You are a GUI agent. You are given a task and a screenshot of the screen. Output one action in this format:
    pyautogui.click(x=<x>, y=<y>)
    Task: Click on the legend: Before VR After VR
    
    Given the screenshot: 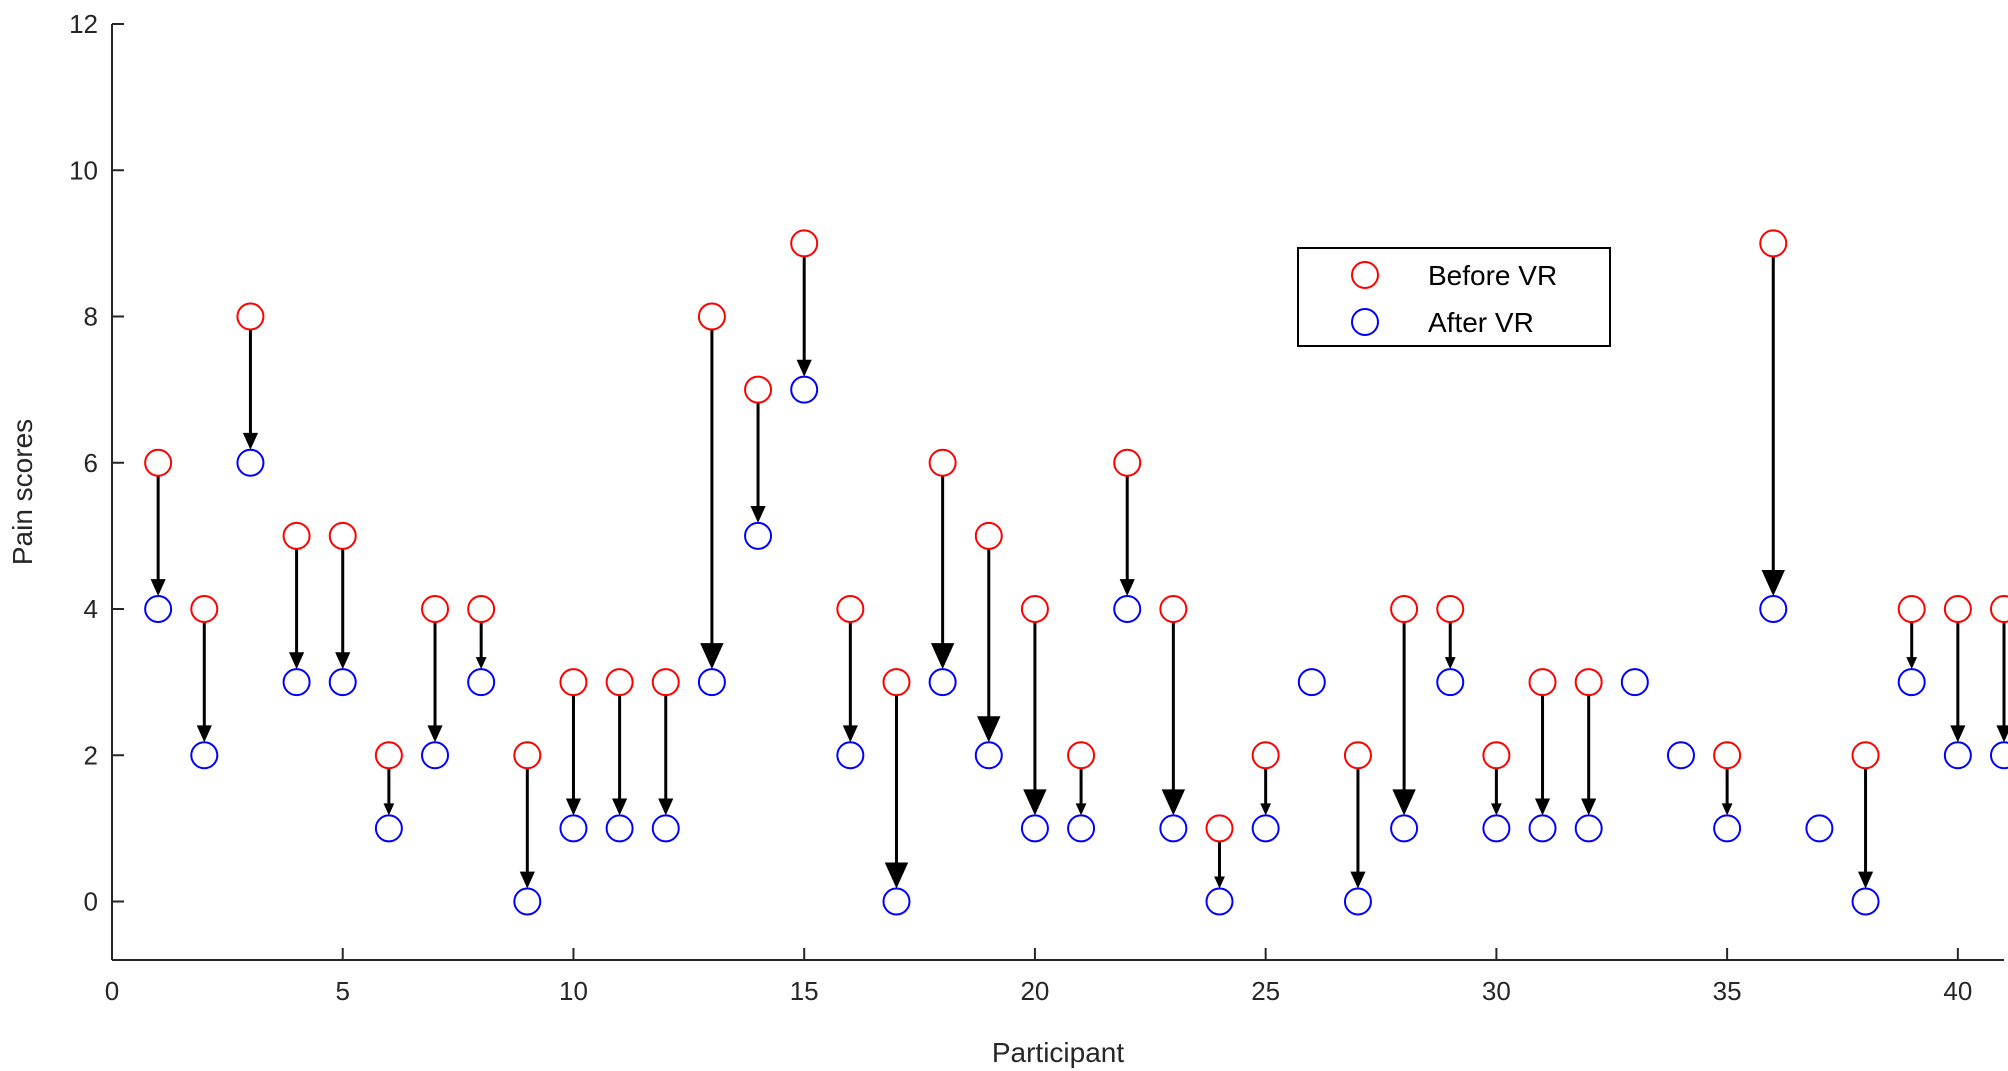 What is the action you would take?
    pyautogui.click(x=1454, y=297)
    